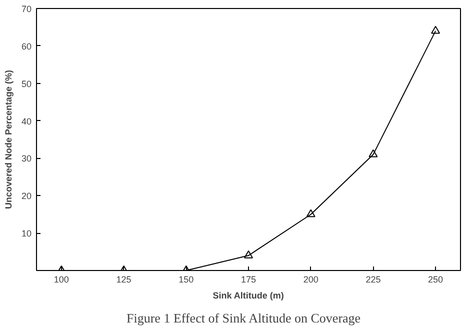 This screenshot has height=330, width=474. I want to click on x-tick-label: 225, so click(373, 279).